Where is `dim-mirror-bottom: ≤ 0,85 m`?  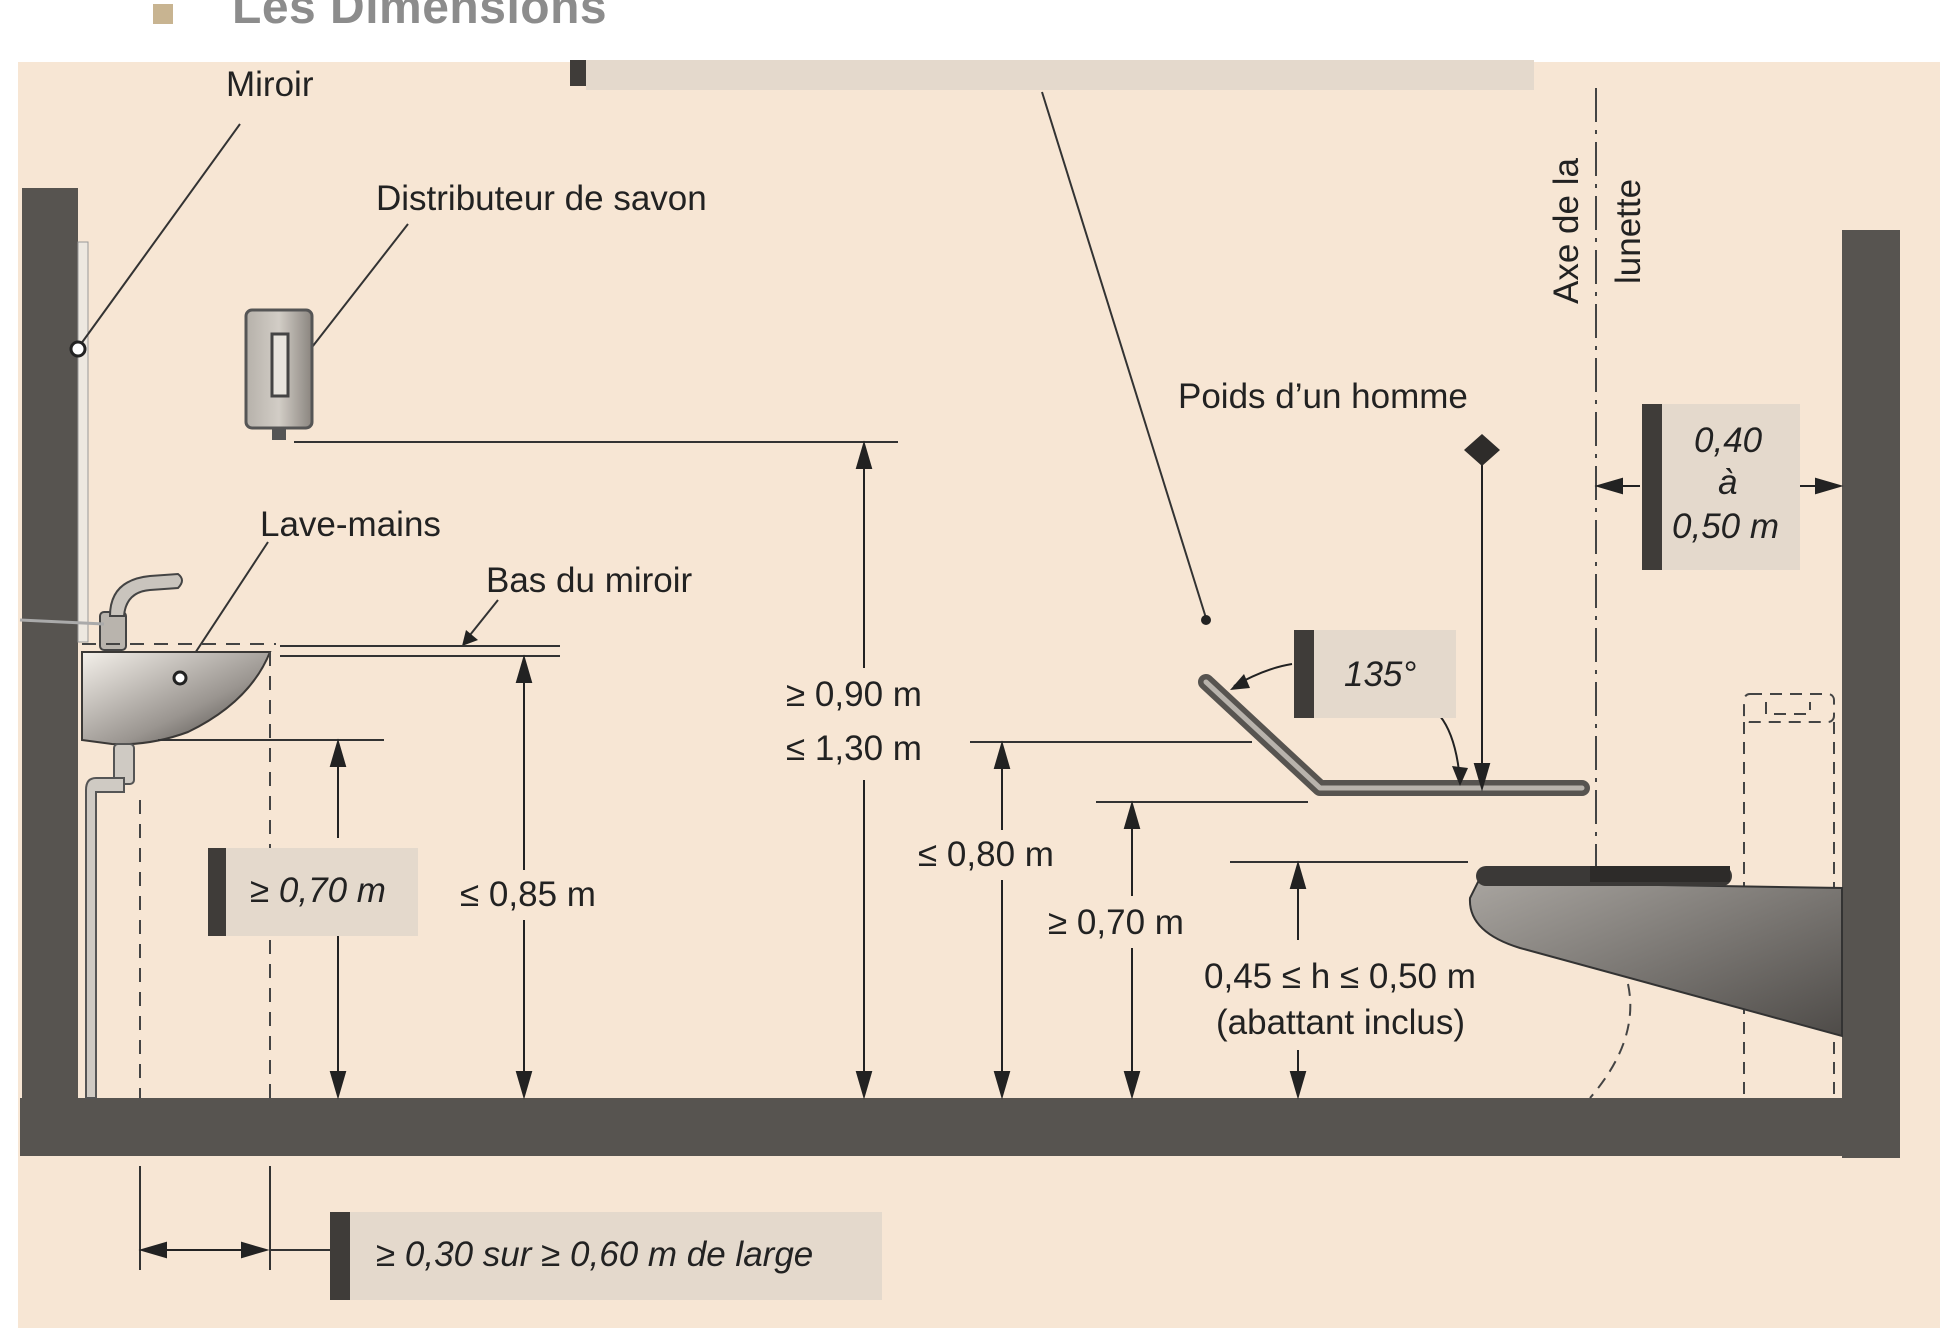
dim-mirror-bottom: ≤ 0,85 m is located at coordinates (528, 894).